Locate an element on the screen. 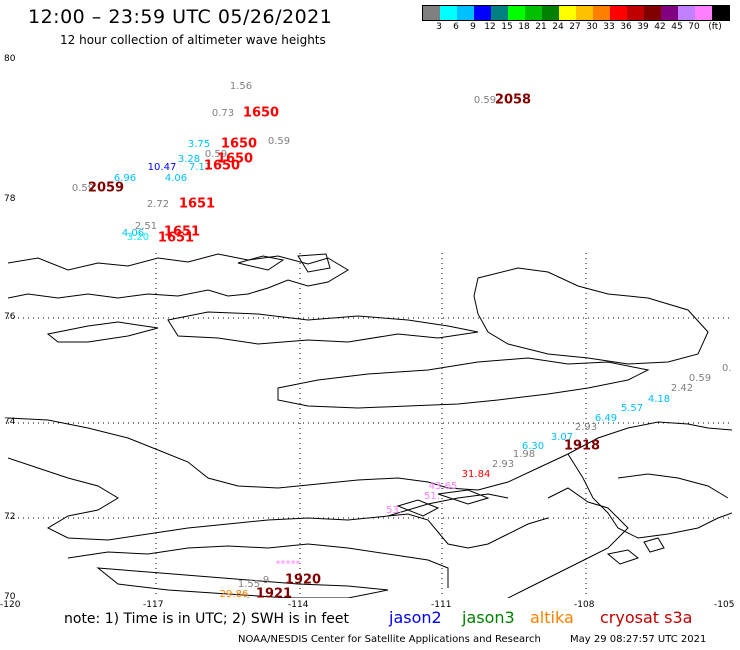 This screenshot has width=740, height=650. wave-height-value: 51. is located at coordinates (432, 496).